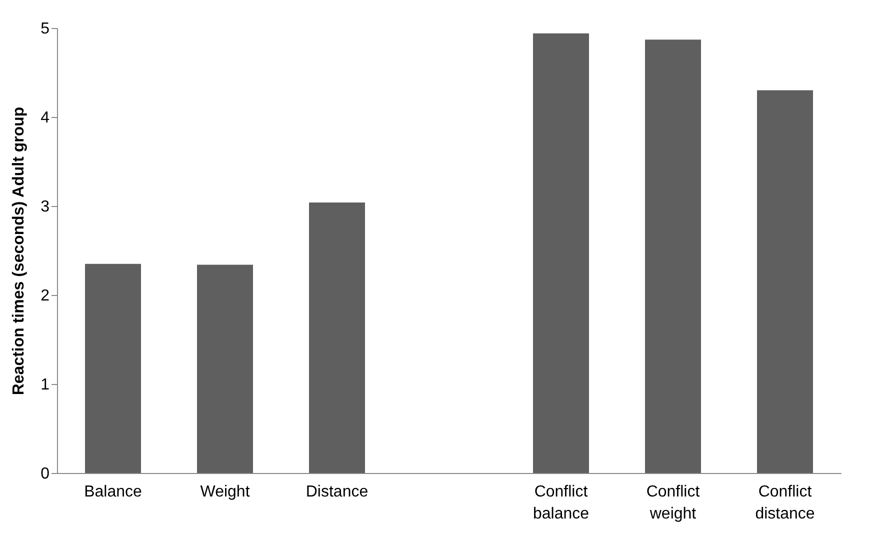  What do you see at coordinates (45, 118) in the screenshot?
I see `y-tick-label: 4` at bounding box center [45, 118].